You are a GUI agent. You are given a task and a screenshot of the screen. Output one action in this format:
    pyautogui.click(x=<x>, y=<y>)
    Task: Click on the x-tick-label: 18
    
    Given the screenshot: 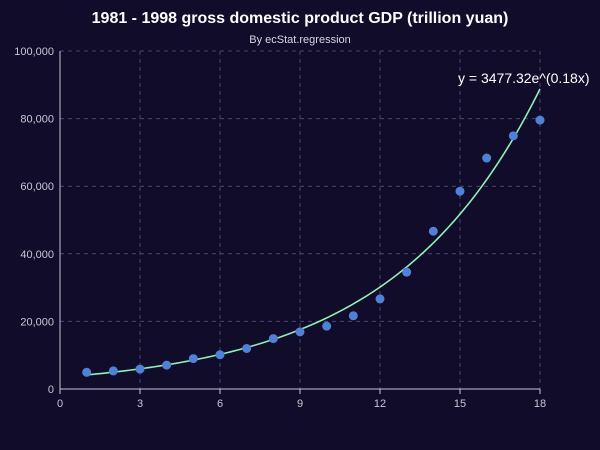 What is the action you would take?
    pyautogui.click(x=540, y=404)
    